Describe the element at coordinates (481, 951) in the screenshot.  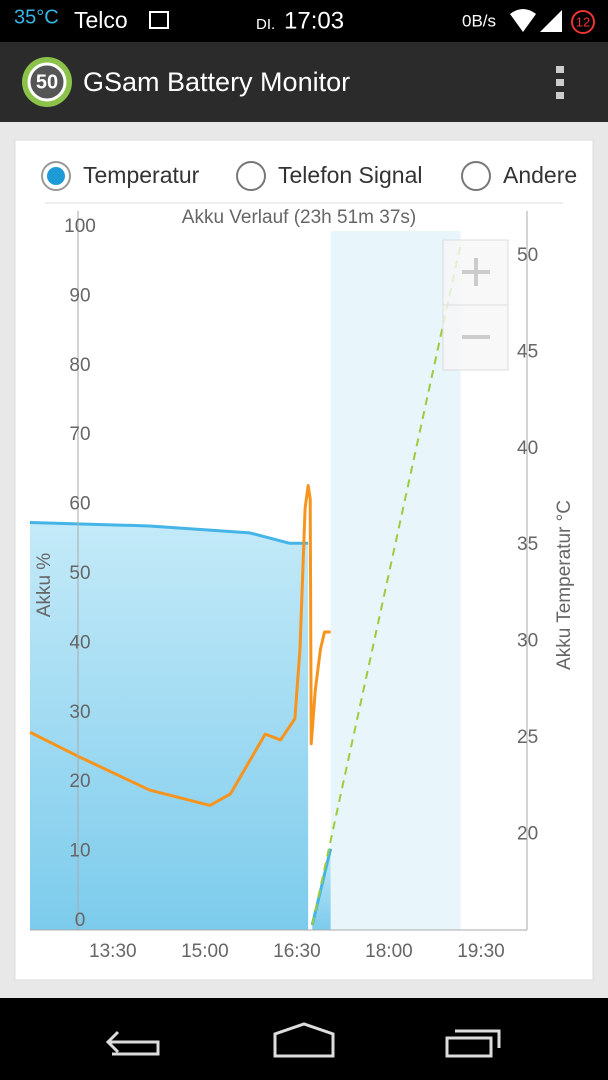
I see `x-tick-label: 19:30` at that location.